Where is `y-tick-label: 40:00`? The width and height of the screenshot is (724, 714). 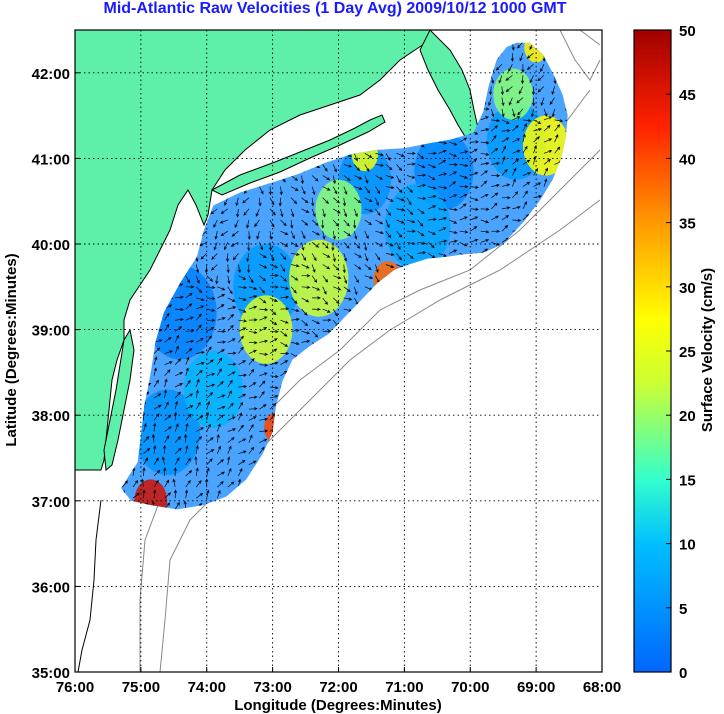
y-tick-label: 40:00 is located at coordinates (51, 245).